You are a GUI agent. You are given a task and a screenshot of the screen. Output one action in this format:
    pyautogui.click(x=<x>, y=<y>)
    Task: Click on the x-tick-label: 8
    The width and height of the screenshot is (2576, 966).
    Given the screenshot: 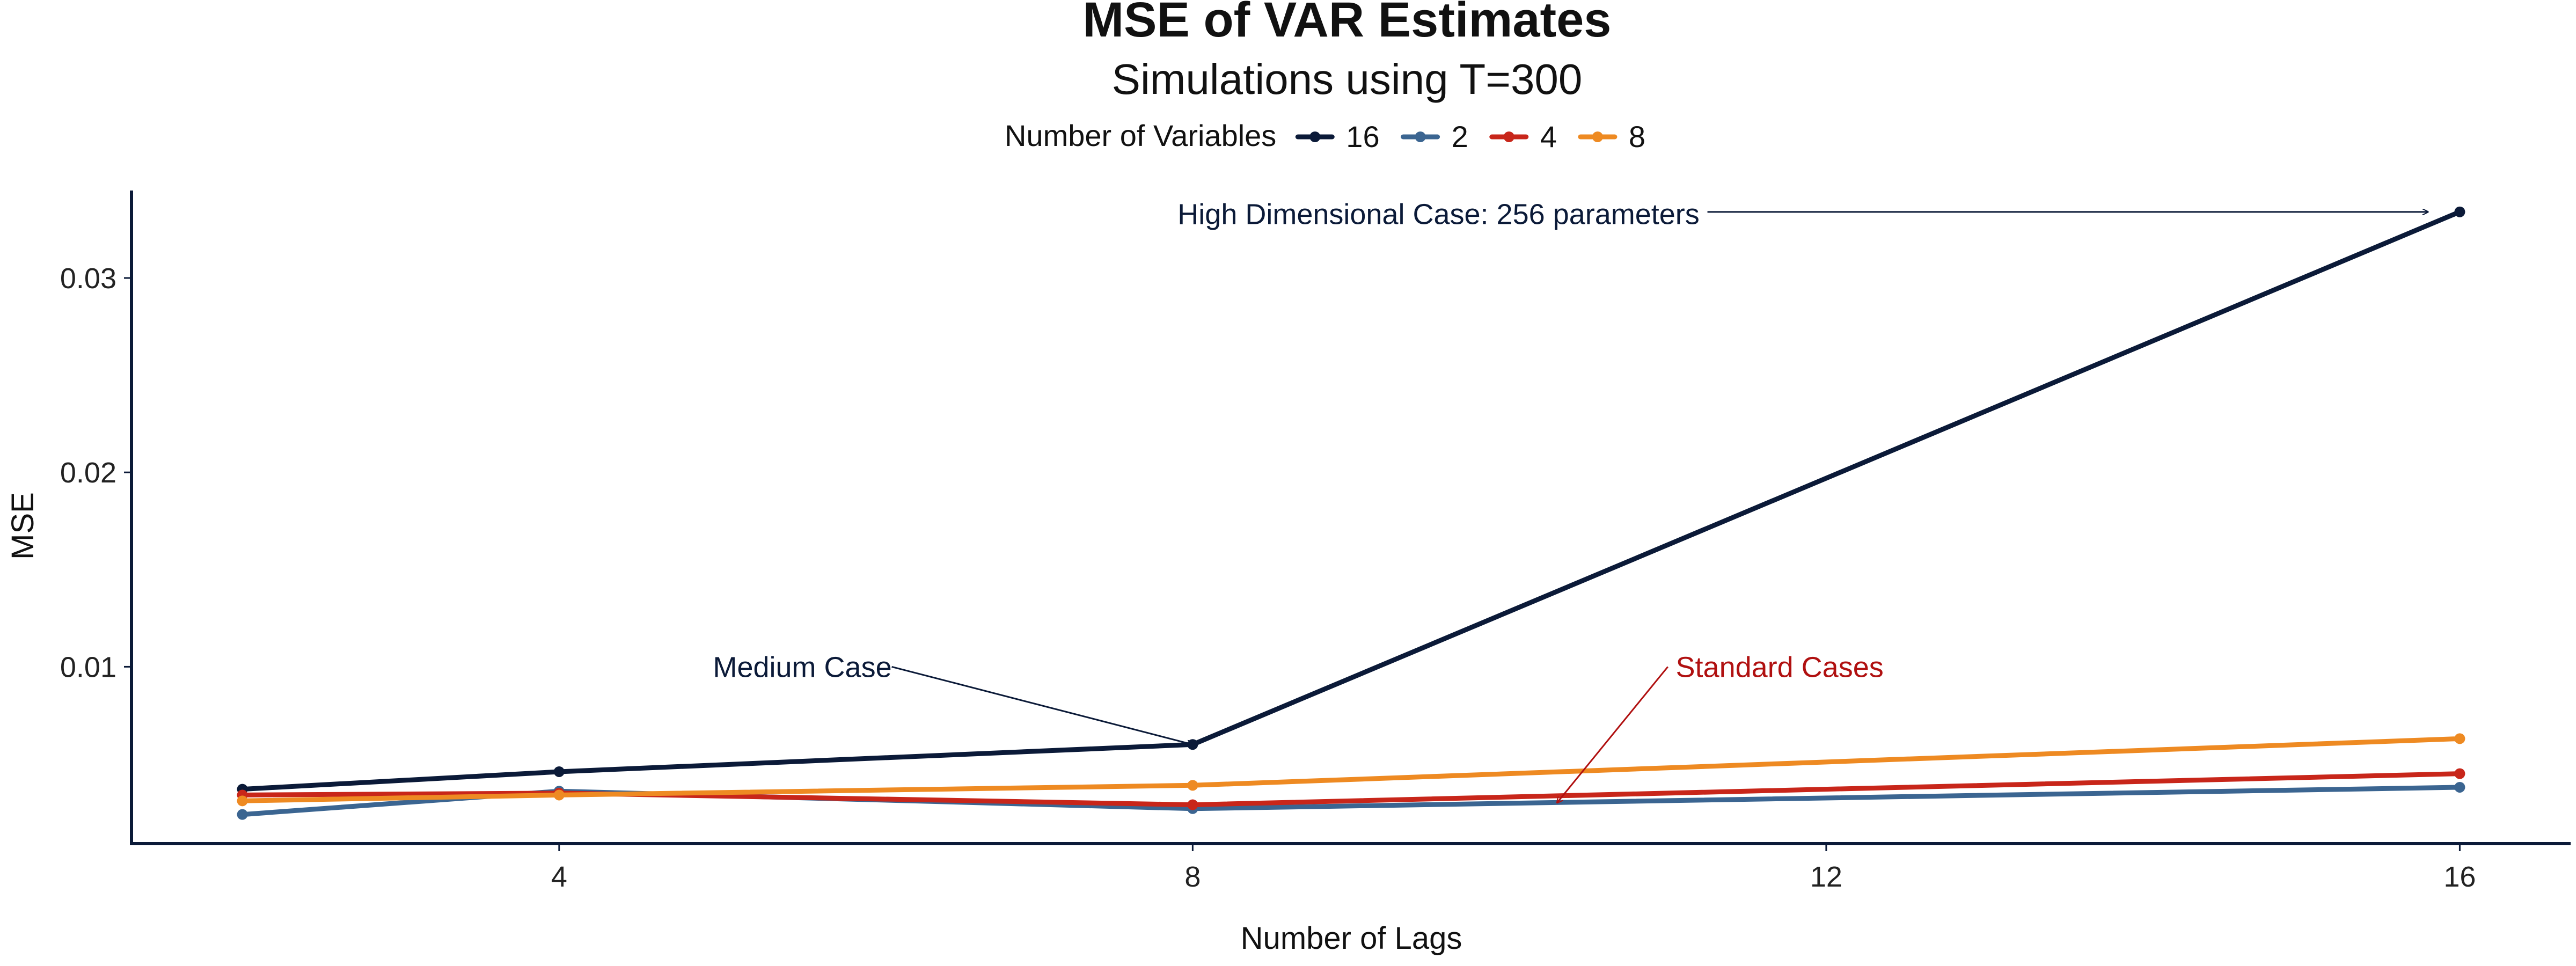 What is the action you would take?
    pyautogui.click(x=1192, y=877)
    